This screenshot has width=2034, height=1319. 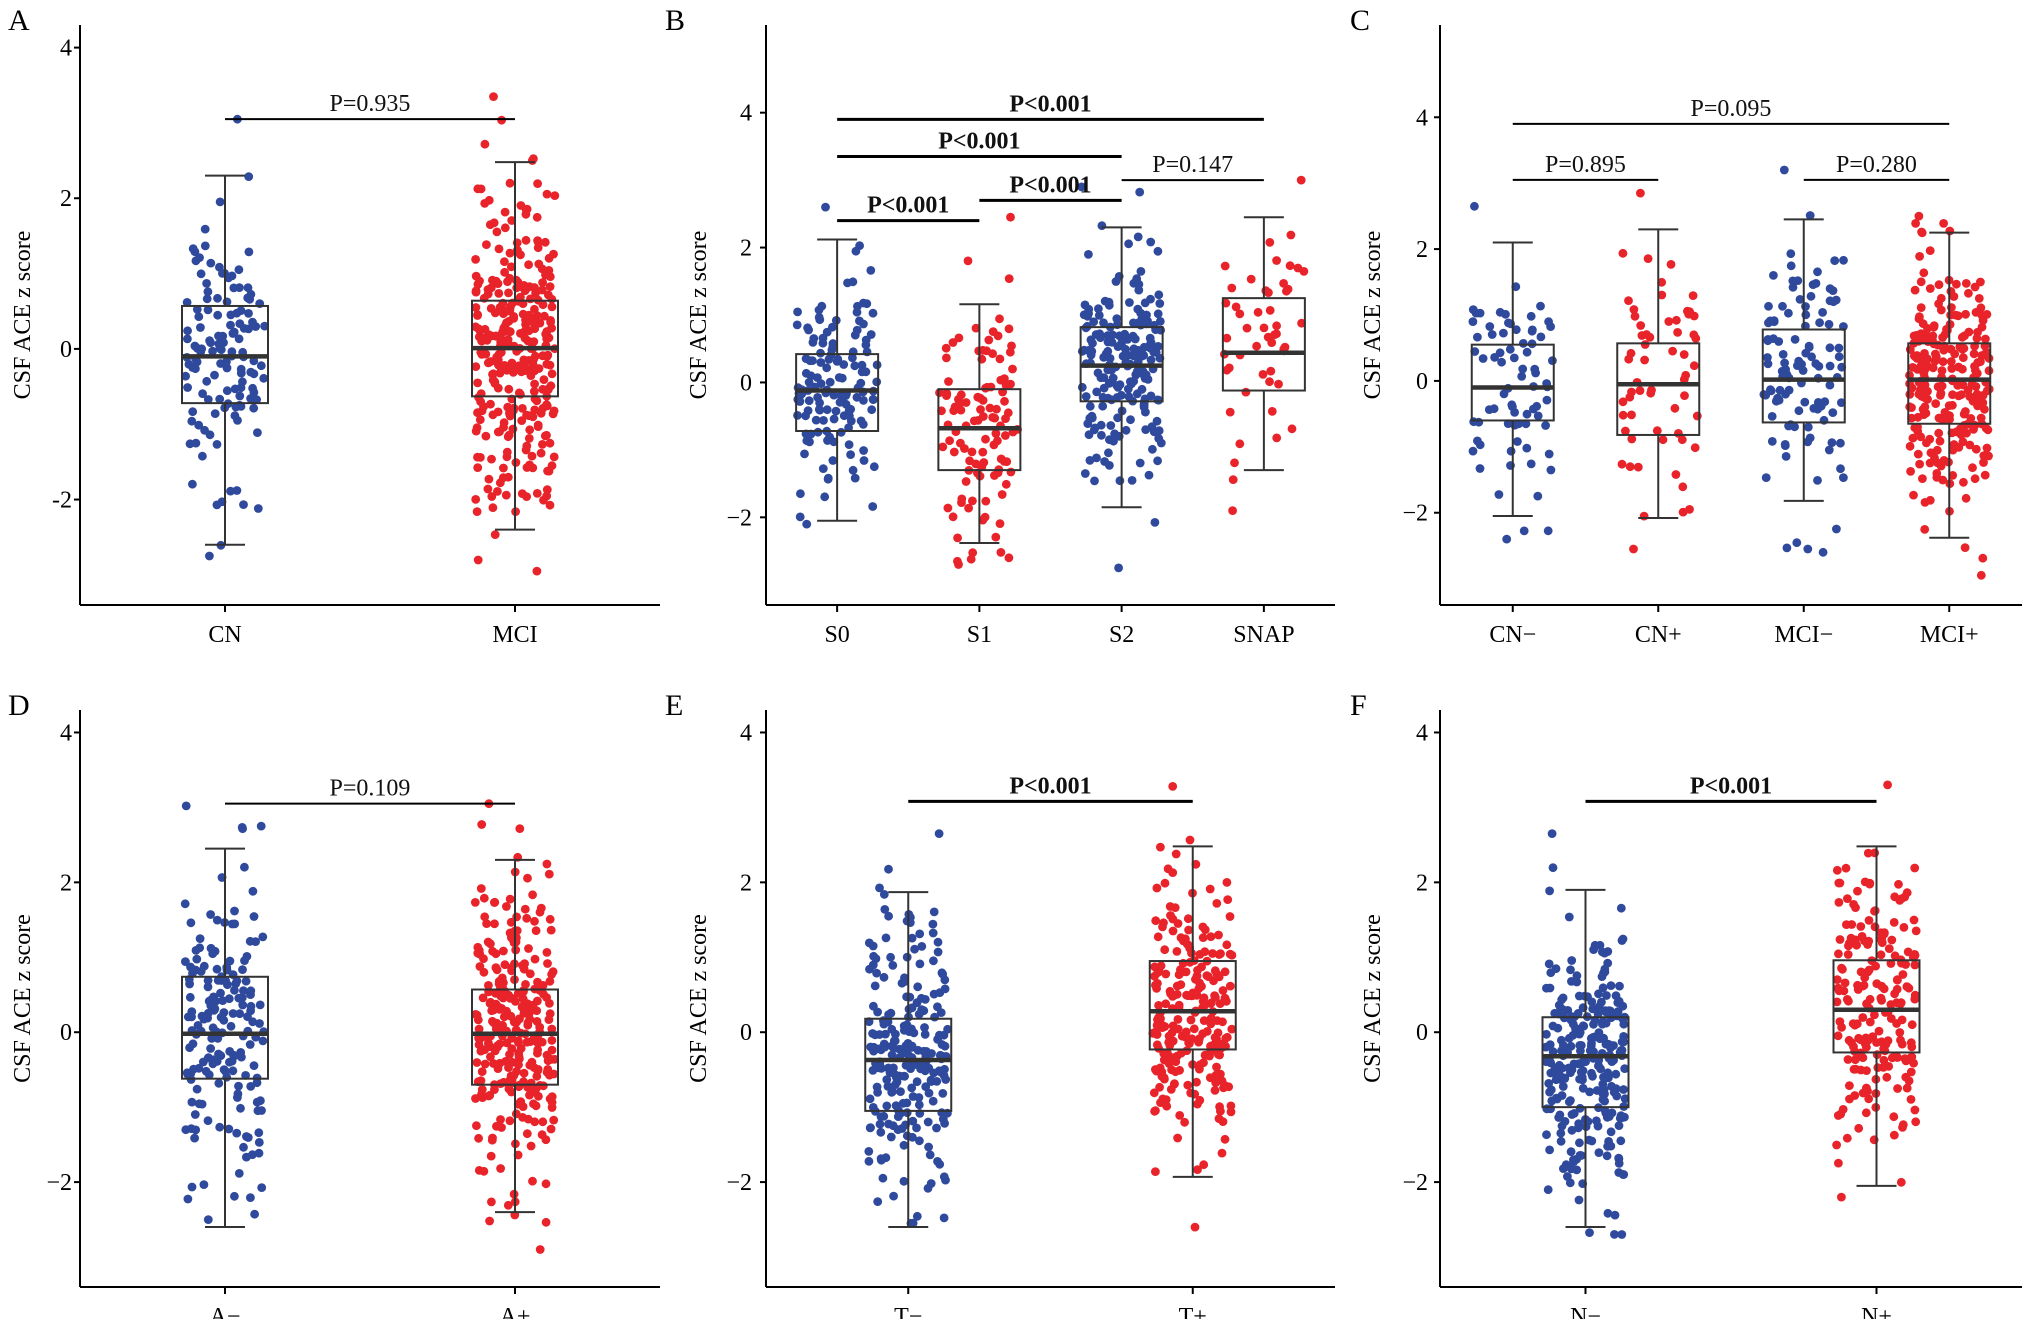 I want to click on y-tick-label: 2, so click(x=746, y=883).